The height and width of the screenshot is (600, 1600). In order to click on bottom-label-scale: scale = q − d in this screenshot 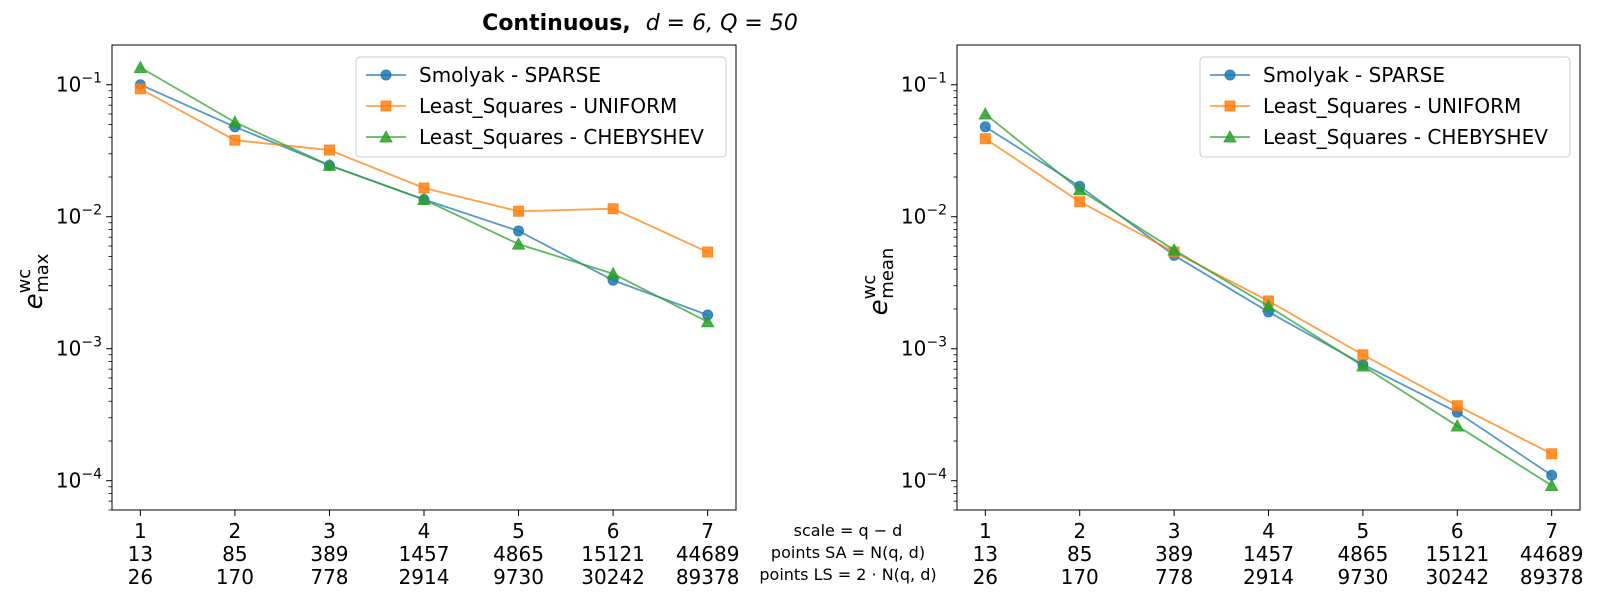, I will do `click(848, 530)`.